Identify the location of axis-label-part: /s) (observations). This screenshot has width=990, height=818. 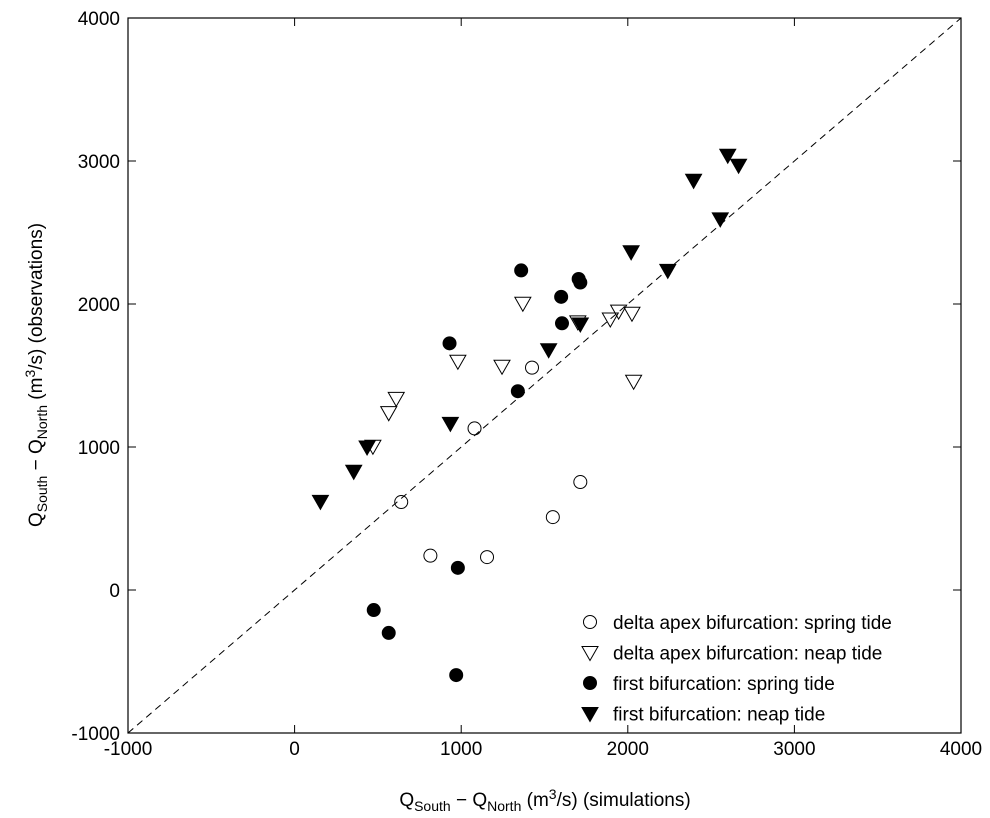
(36, 296).